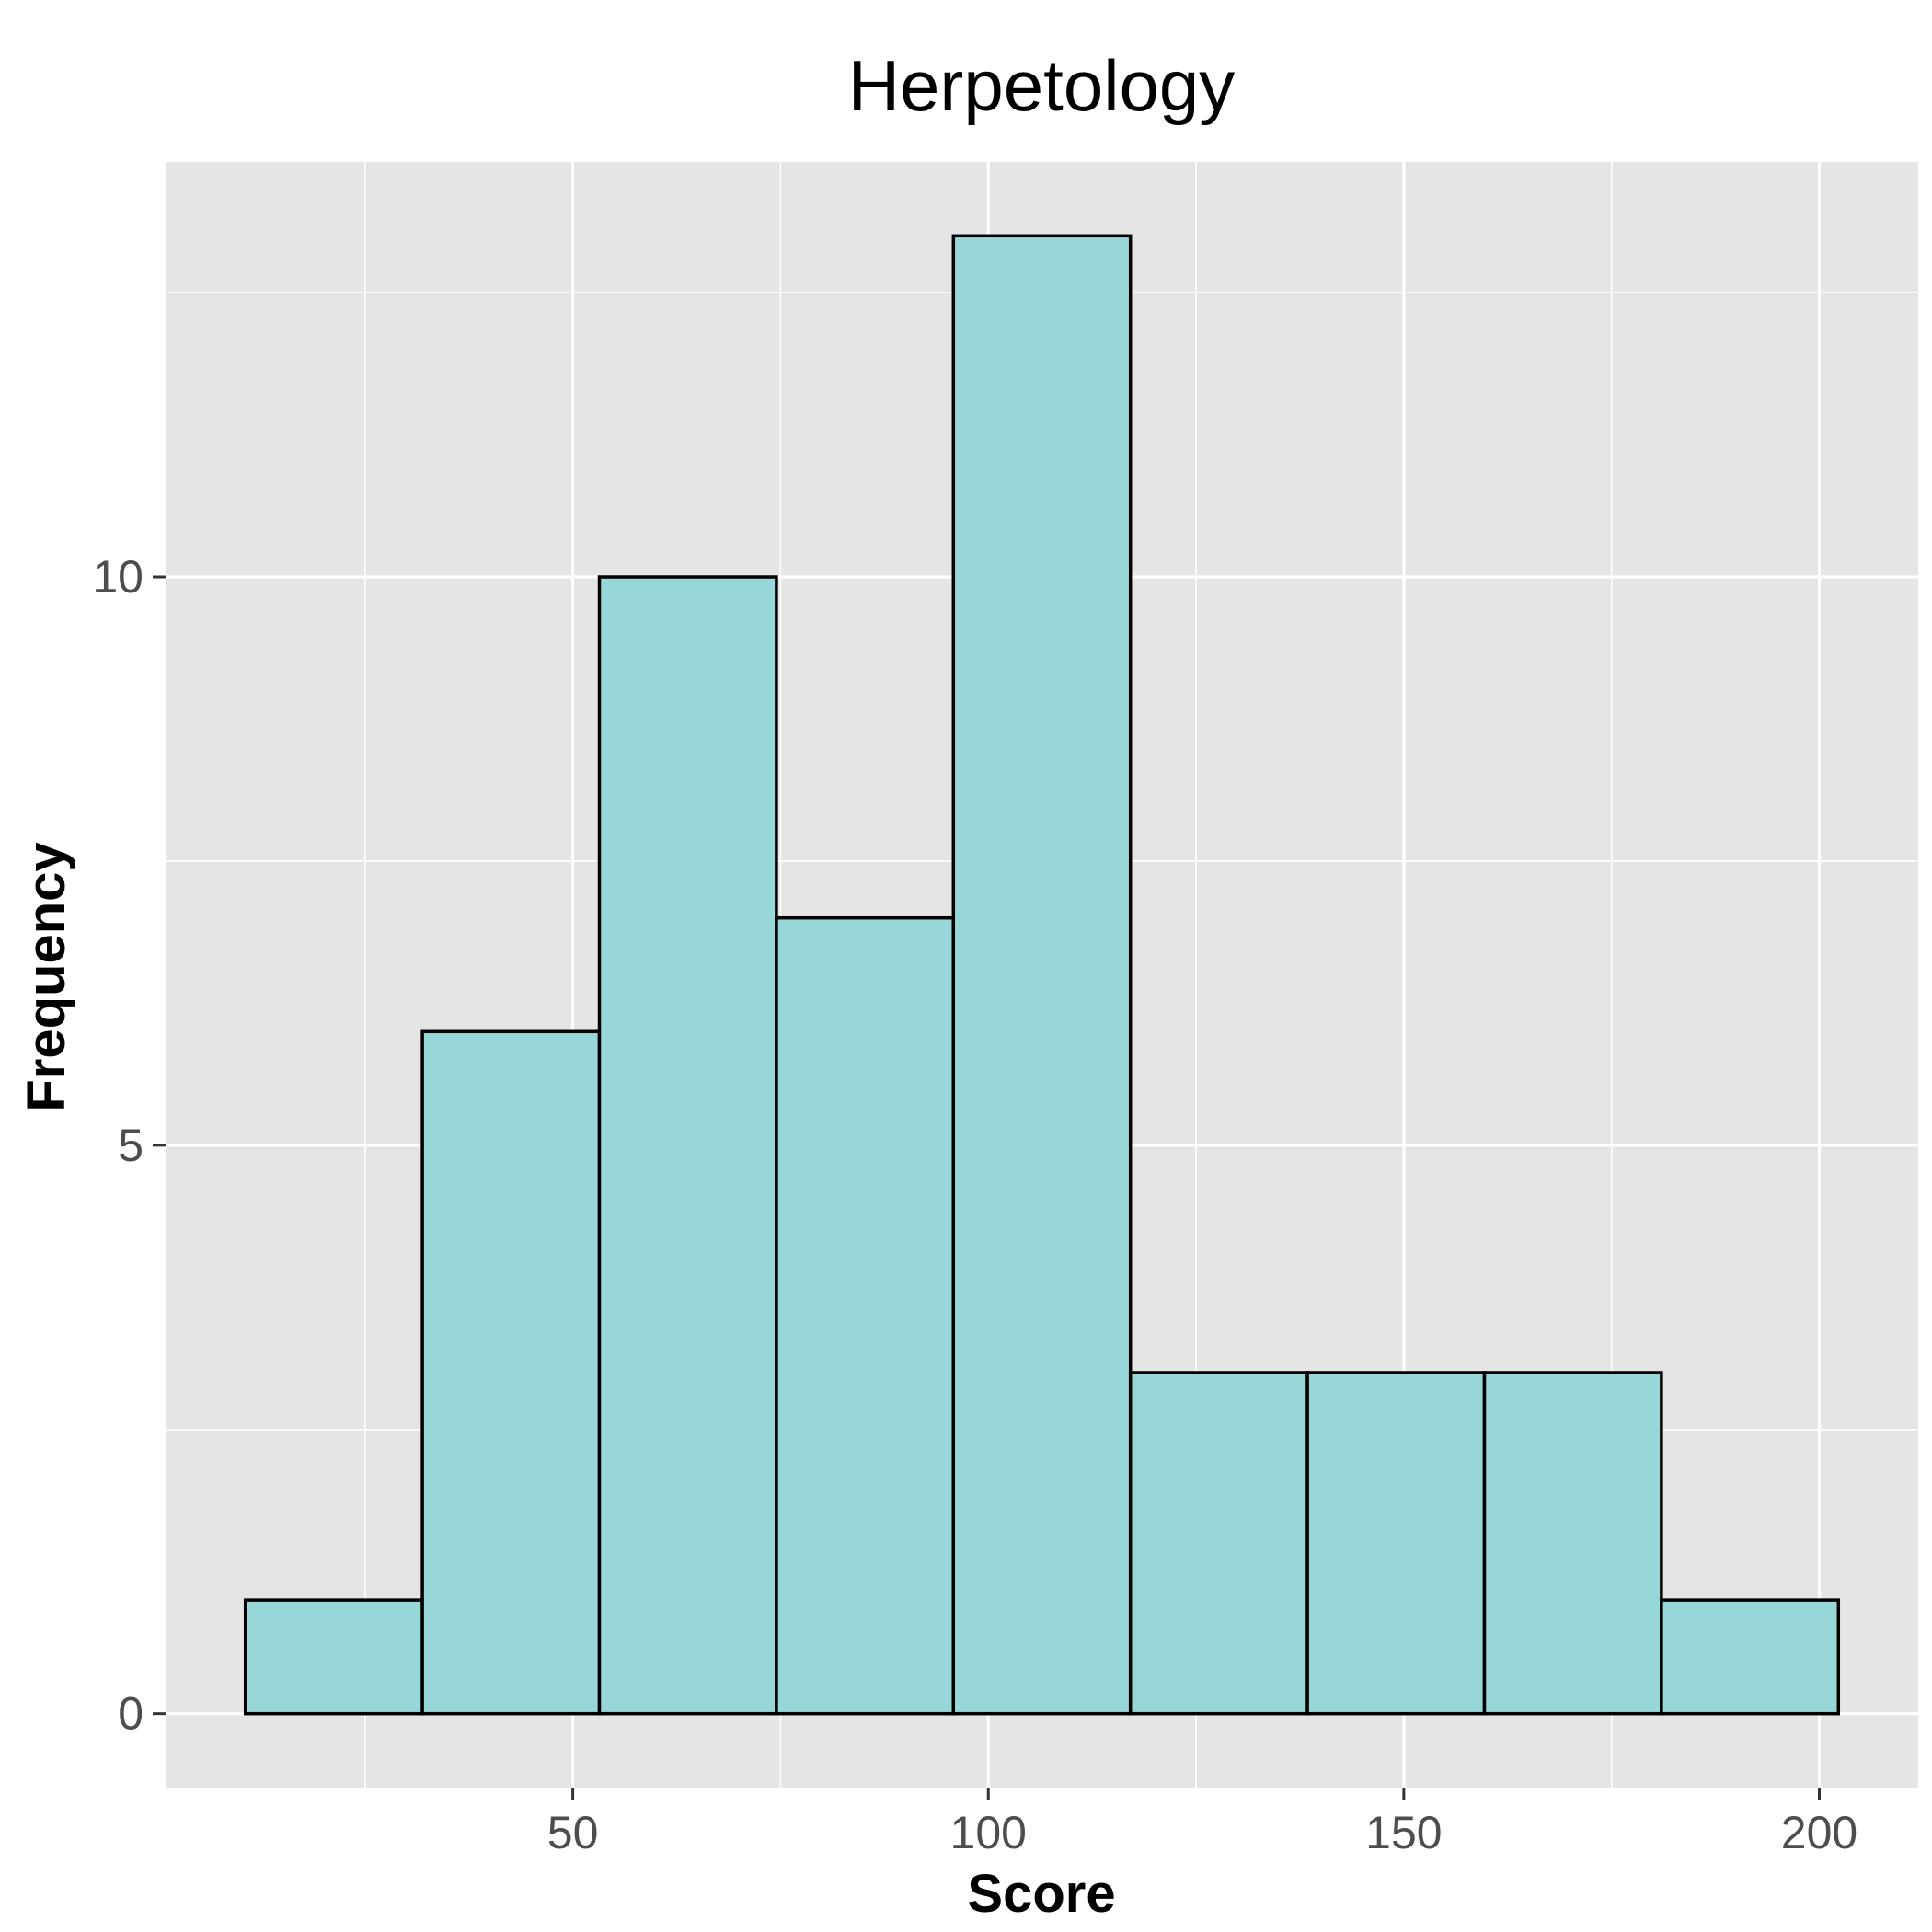  I want to click on chart-title: Herpetology, so click(1042, 85).